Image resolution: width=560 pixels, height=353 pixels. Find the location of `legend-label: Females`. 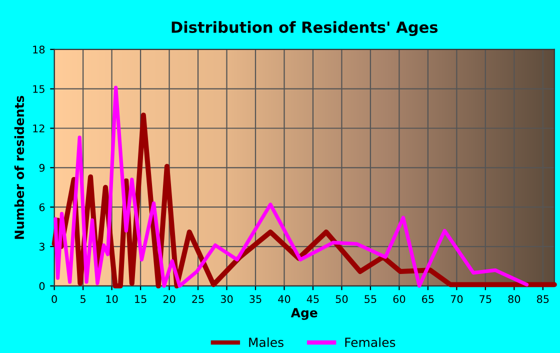

legend-label: Females is located at coordinates (370, 342).